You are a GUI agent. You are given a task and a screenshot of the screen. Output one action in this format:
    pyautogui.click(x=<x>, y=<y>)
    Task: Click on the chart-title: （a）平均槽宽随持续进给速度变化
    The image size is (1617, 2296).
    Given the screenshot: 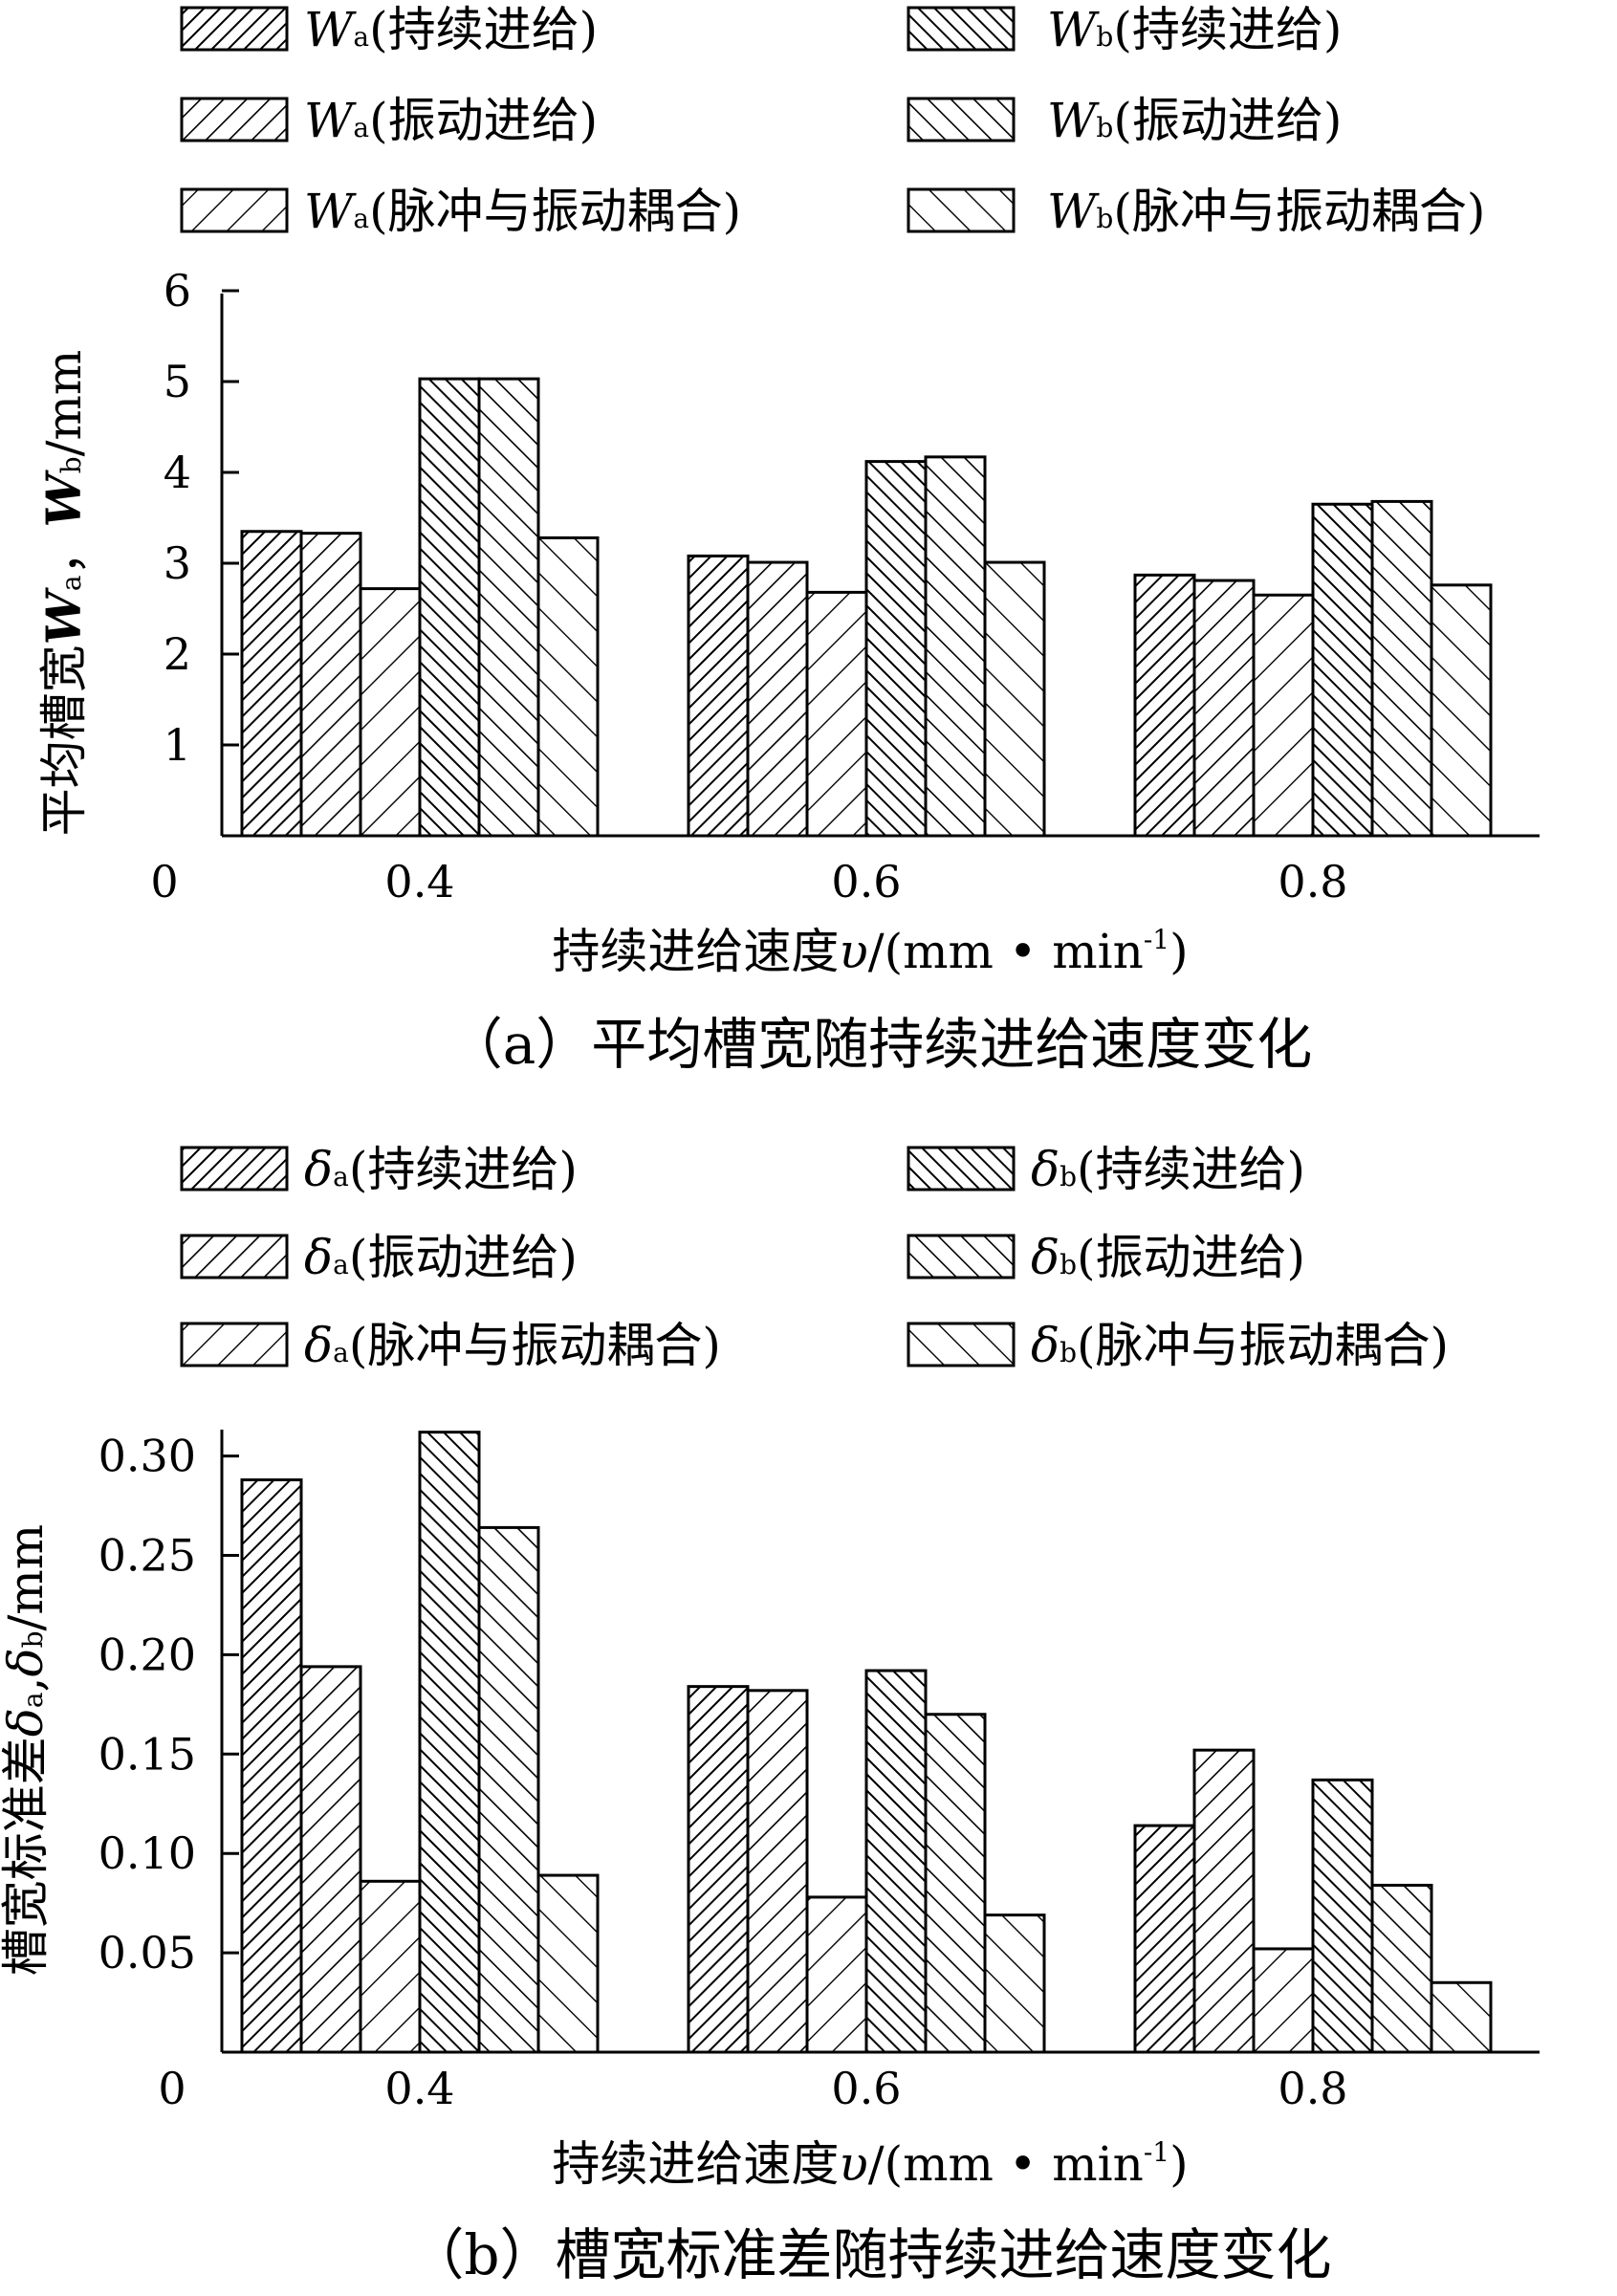 What is the action you would take?
    pyautogui.click(x=880, y=1044)
    